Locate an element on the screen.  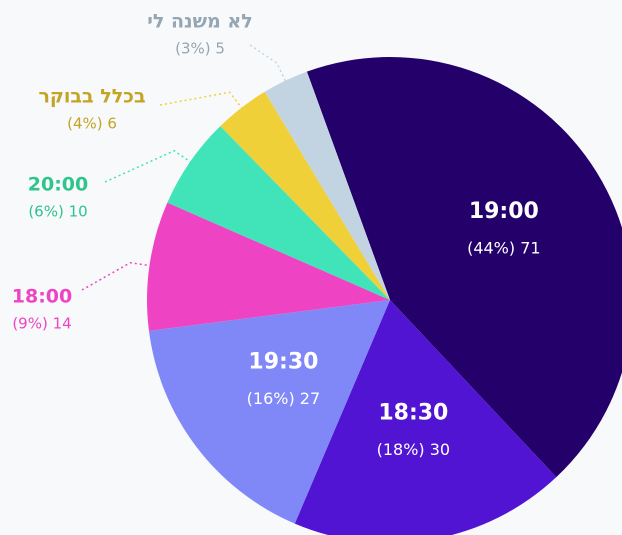
slice-value: (9%) 14 is located at coordinates (41, 324).